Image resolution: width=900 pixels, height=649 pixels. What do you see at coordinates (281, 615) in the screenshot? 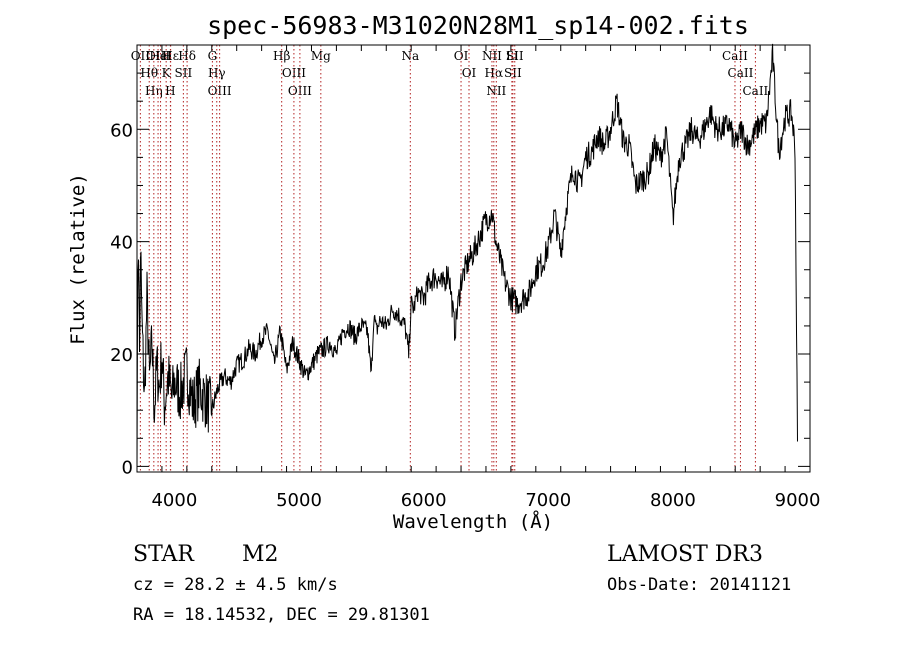
I see `coordinates: RA = 18.14532, DEC = 29.81301` at bounding box center [281, 615].